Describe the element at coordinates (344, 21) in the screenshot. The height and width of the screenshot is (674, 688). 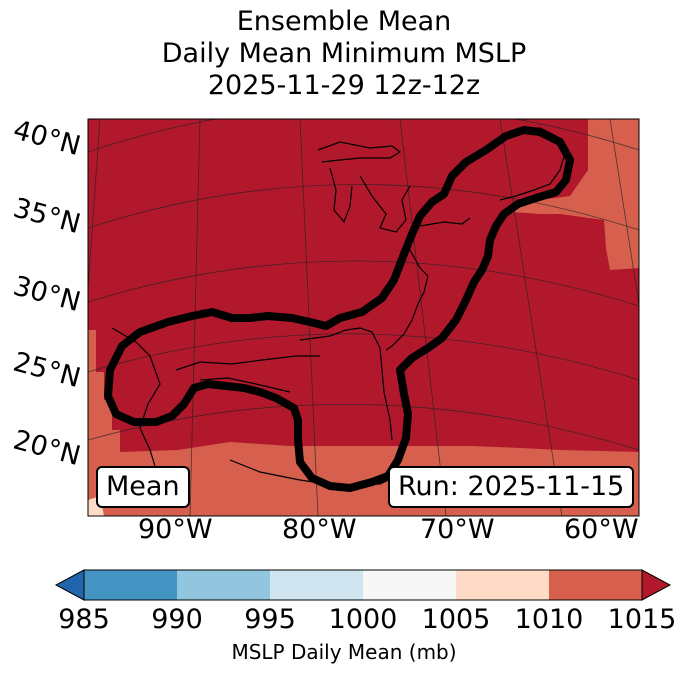
I see `title-line-1: Ensemble Mean` at that location.